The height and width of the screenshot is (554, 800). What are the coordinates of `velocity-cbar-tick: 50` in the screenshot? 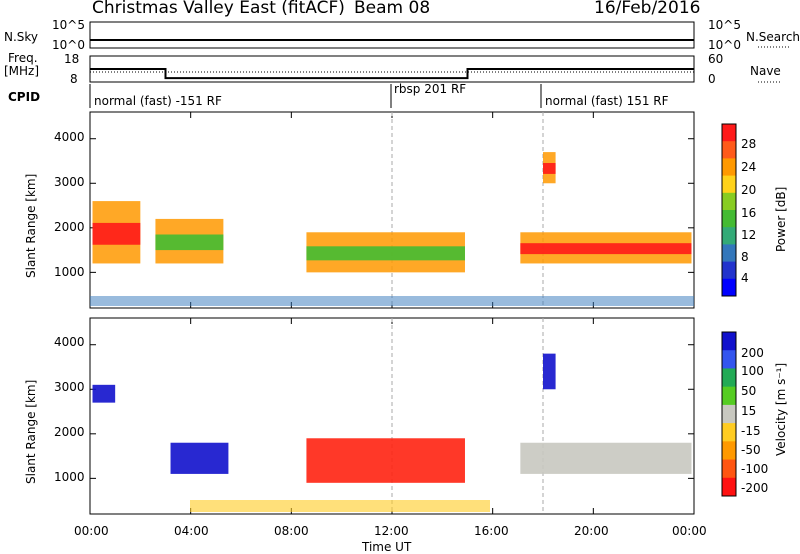 It's located at (749, 391).